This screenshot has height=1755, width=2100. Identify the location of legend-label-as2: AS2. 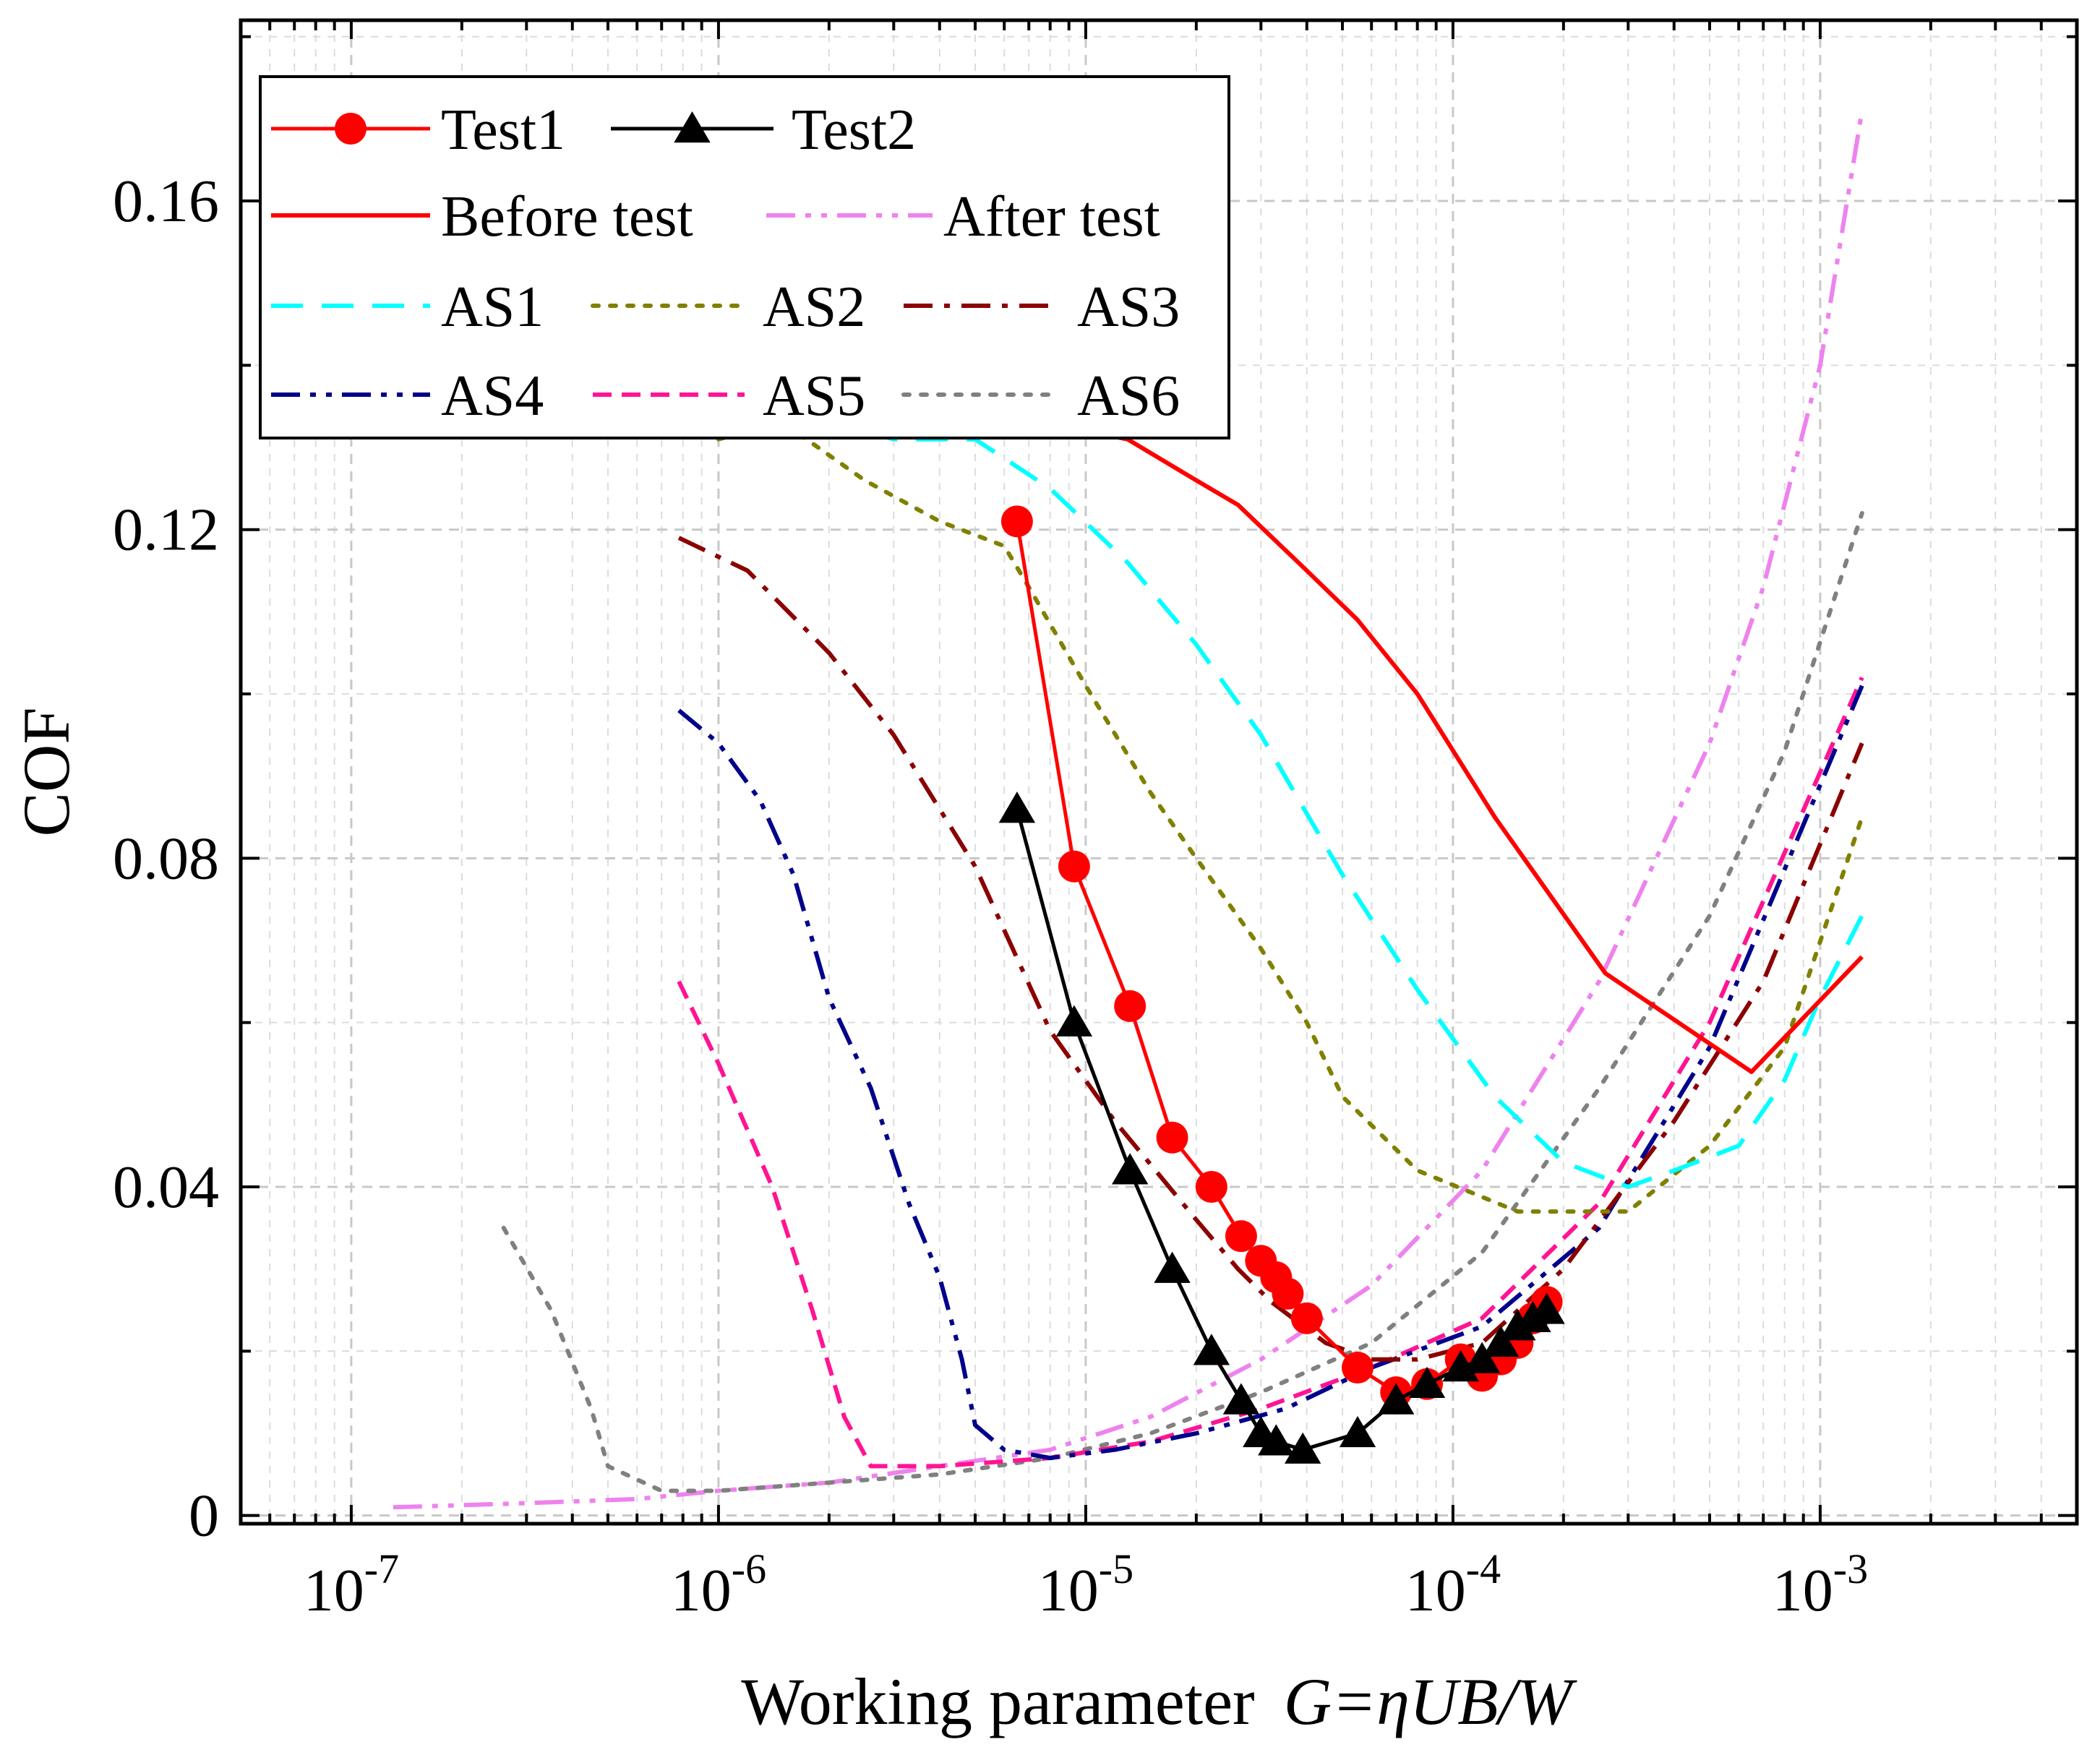
(814, 307).